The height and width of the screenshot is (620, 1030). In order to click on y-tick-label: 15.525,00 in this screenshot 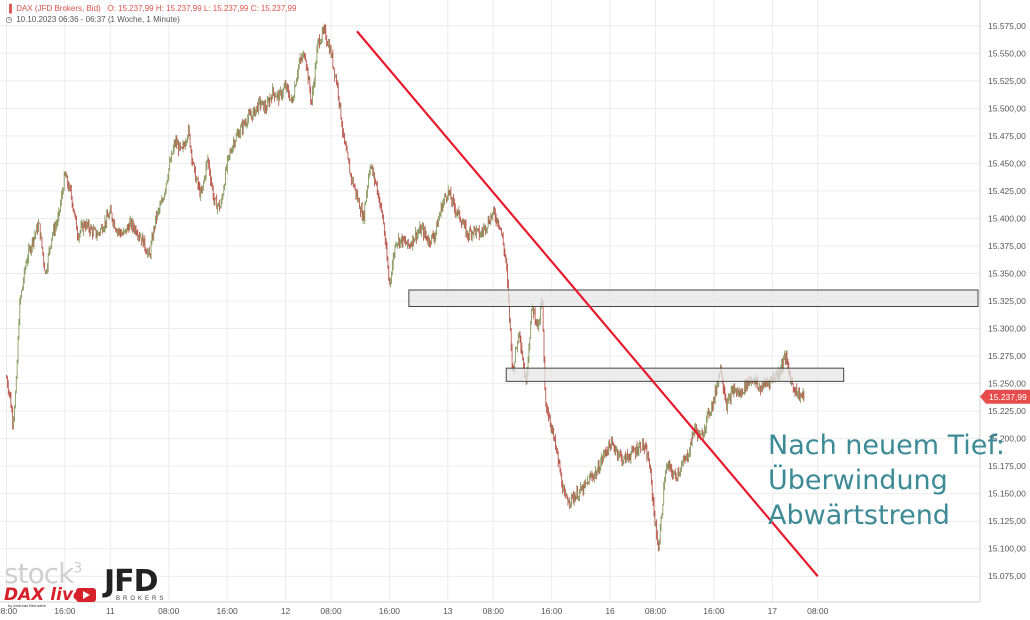, I will do `click(1007, 81)`.